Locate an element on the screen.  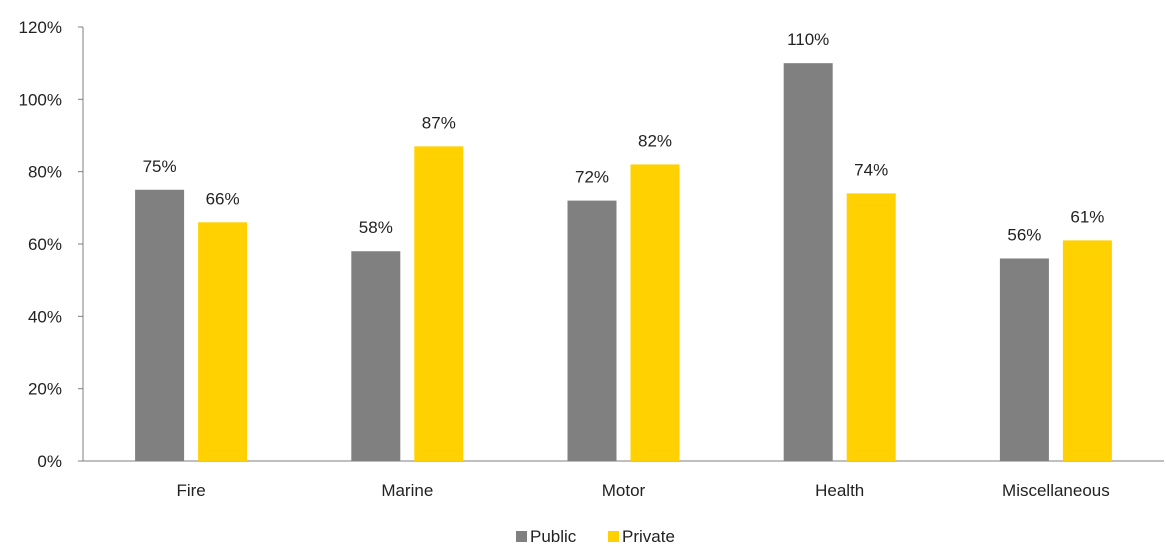
data-label-public-fire: 75% is located at coordinates (160, 166).